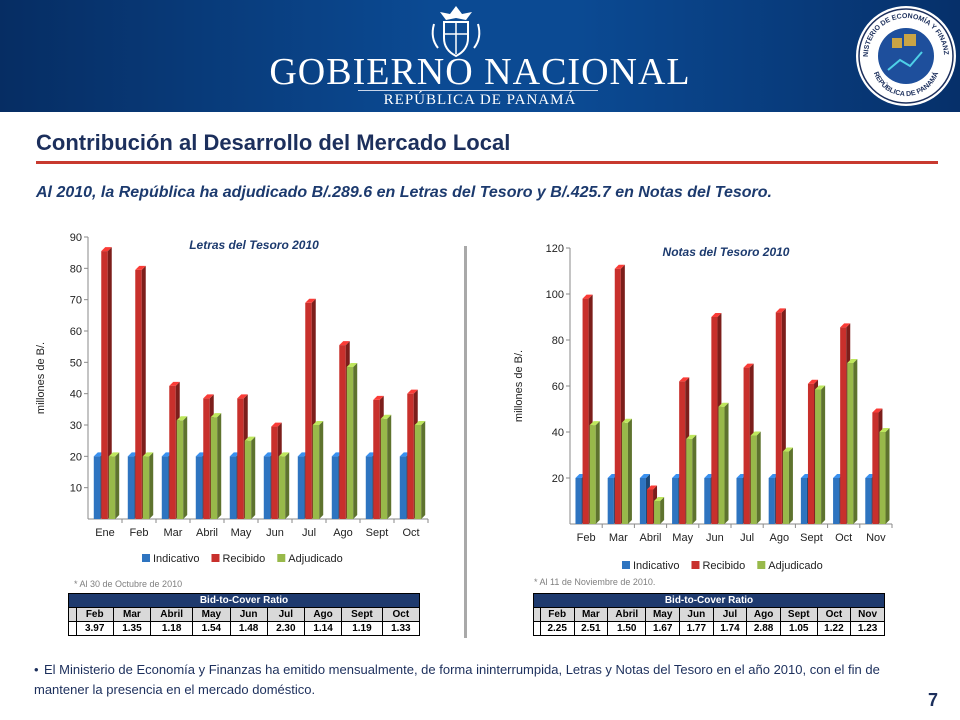  I want to click on y-axis-label: millones de B/., so click(519, 386).